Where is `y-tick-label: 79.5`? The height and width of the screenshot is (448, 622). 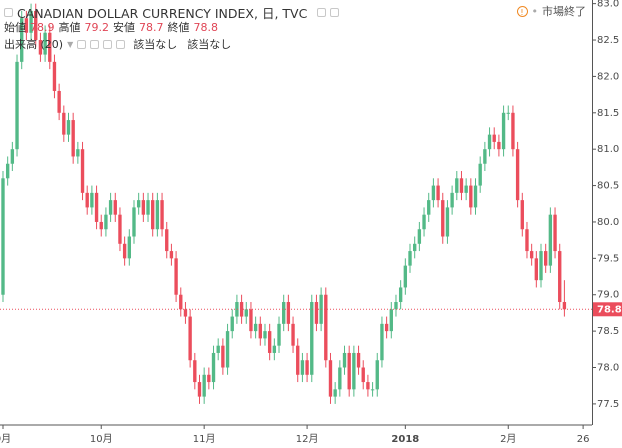 y-tick-label: 79.5 is located at coordinates (608, 258).